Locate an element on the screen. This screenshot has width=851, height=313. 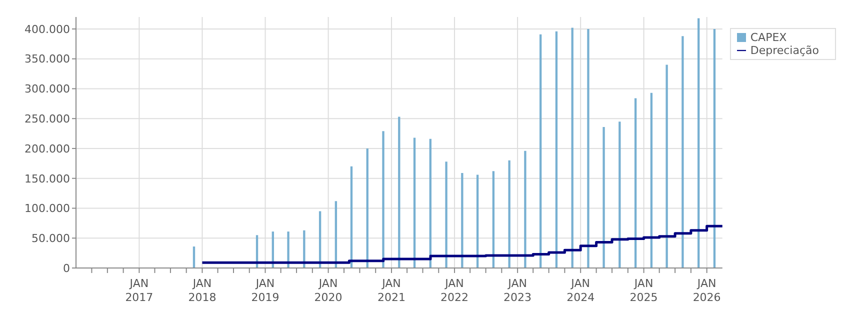
x-tick-label: JAN 2020 is located at coordinates (328, 290).